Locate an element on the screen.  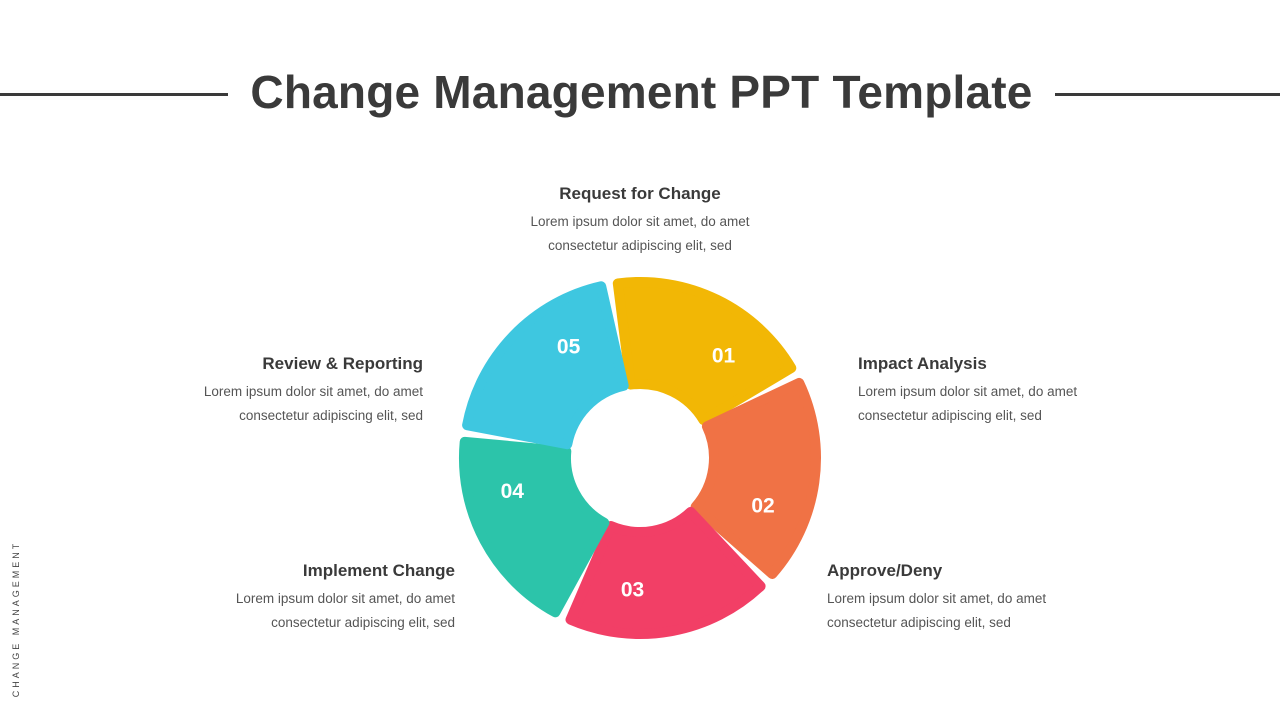
step-04-line2: consectetur adipiscing elit, sed is located at coordinates (363, 622).